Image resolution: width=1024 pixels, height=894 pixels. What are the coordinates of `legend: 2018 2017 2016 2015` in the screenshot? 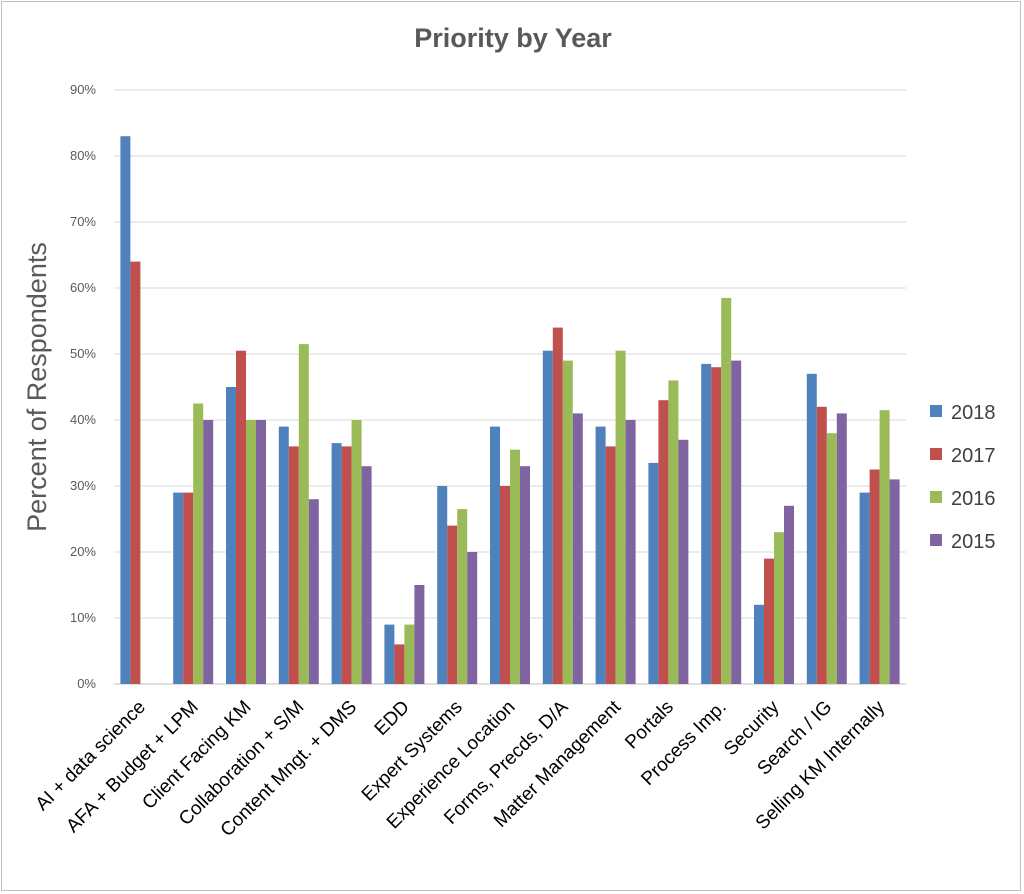 It's located at (963, 477).